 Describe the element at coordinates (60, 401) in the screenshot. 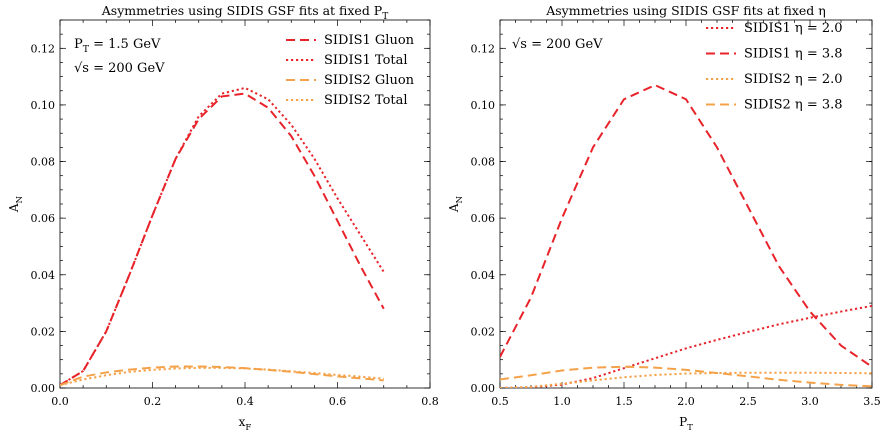

I see `x-tick-label: 0.0` at that location.